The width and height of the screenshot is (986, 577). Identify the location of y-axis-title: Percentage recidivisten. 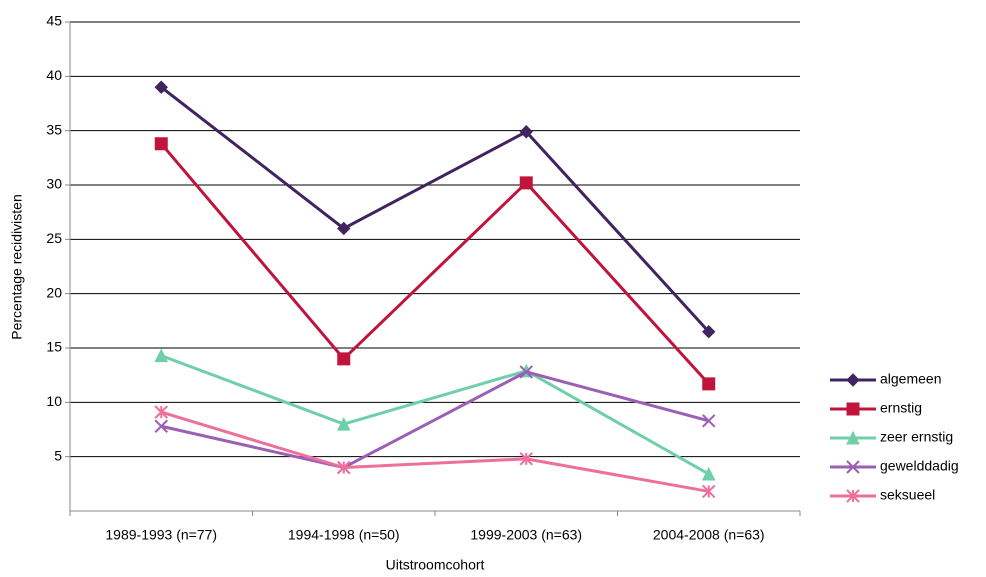
(17, 267).